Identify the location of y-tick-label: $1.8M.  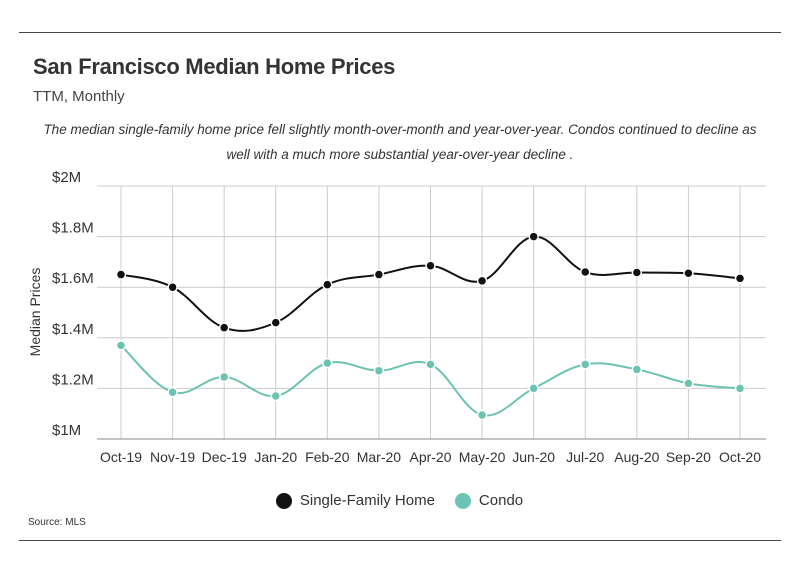
(73, 228).